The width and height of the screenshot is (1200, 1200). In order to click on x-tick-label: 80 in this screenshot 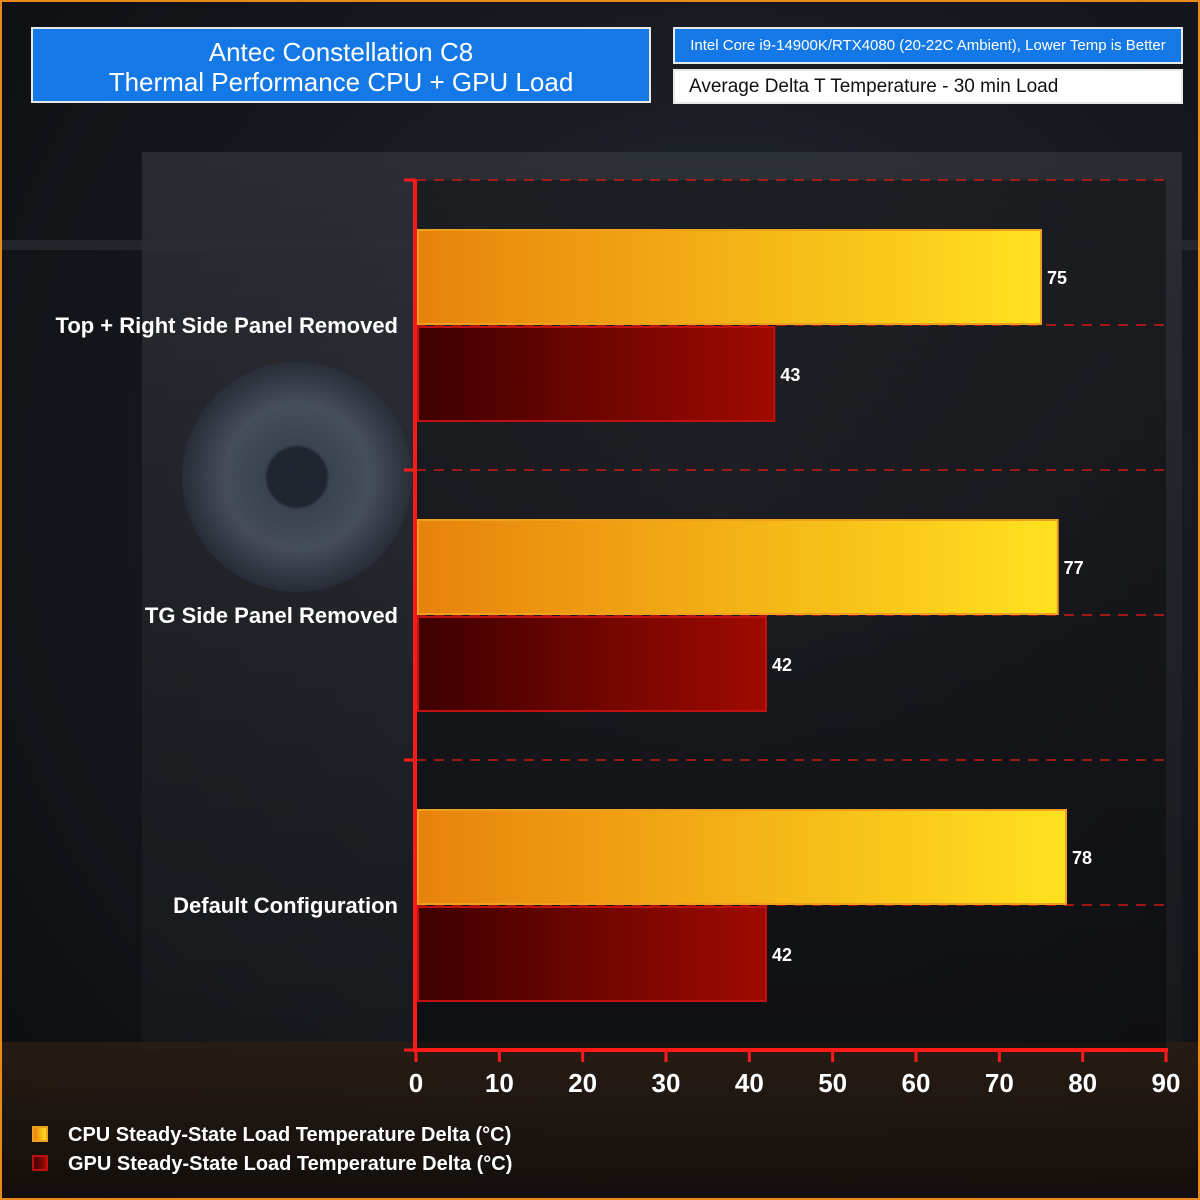, I will do `click(1082, 1083)`.